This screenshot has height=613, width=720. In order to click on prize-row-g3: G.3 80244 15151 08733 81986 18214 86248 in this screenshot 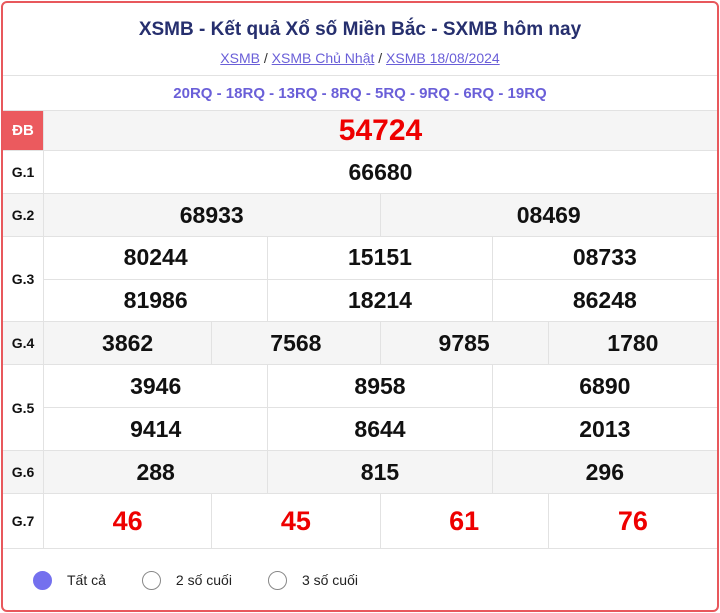, I will do `click(360, 279)`.